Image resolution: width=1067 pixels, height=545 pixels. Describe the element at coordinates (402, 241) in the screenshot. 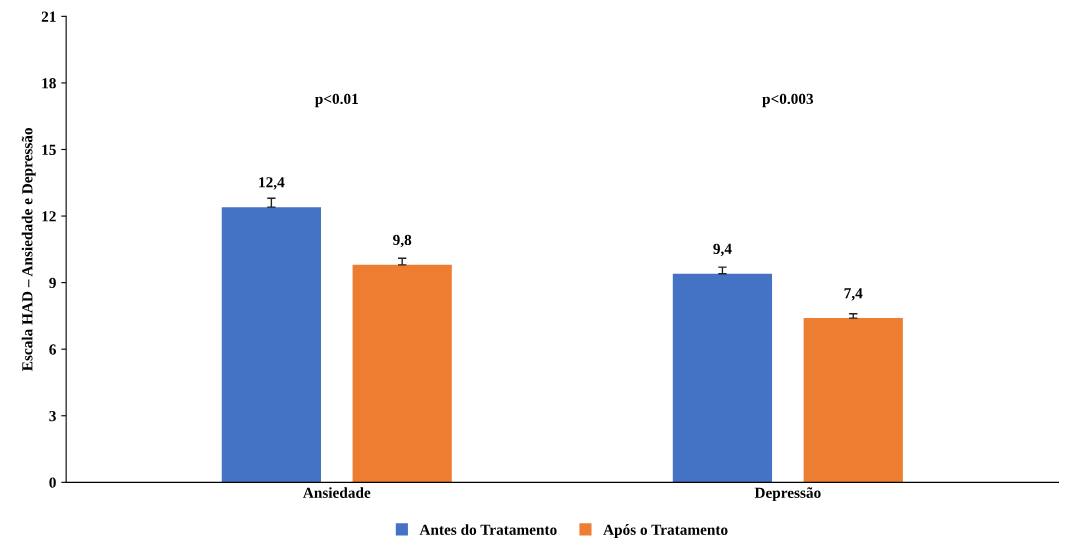

I see `data-label: 9,8` at that location.